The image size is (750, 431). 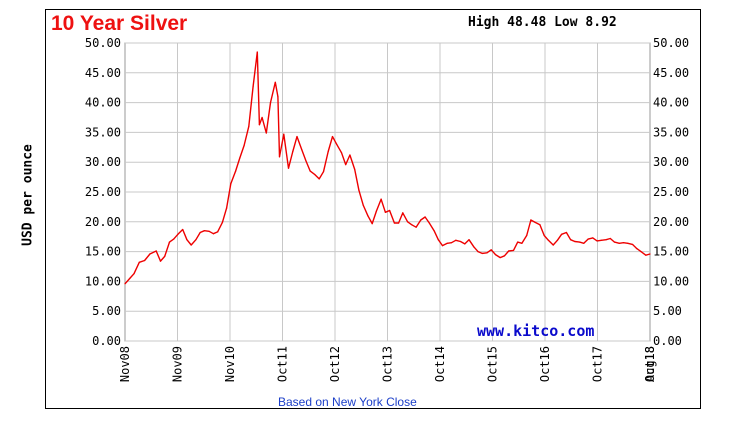 I want to click on y-tick-label-left: 45.00, so click(x=103, y=73).